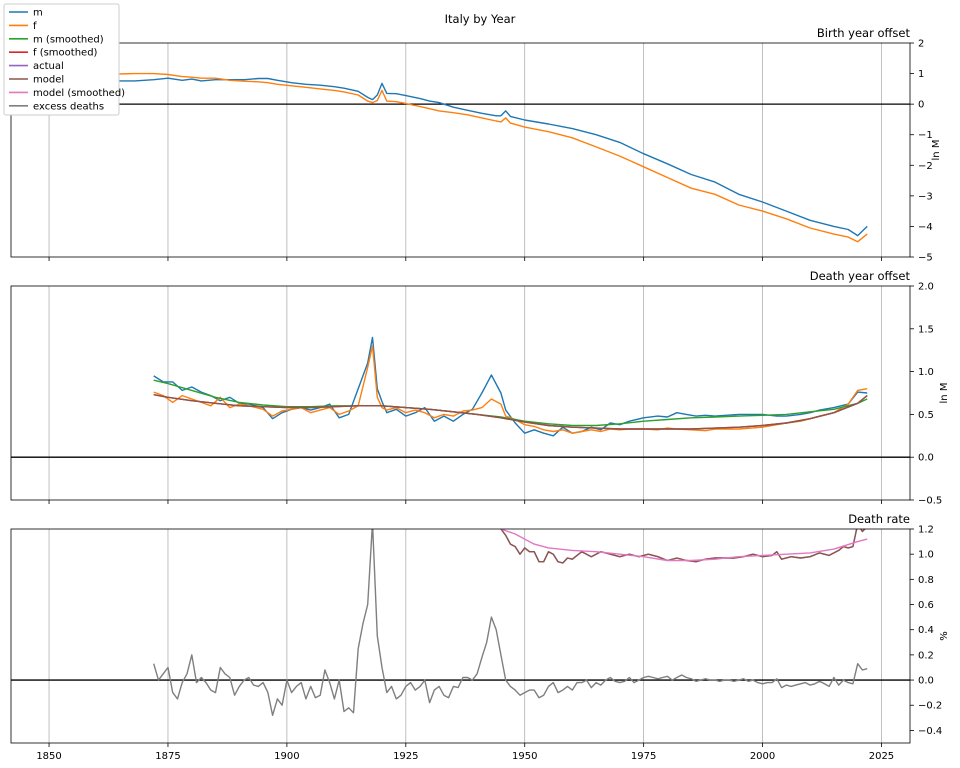 The width and height of the screenshot is (960, 768). I want to click on figure-title: Italy by Year, so click(480, 19).